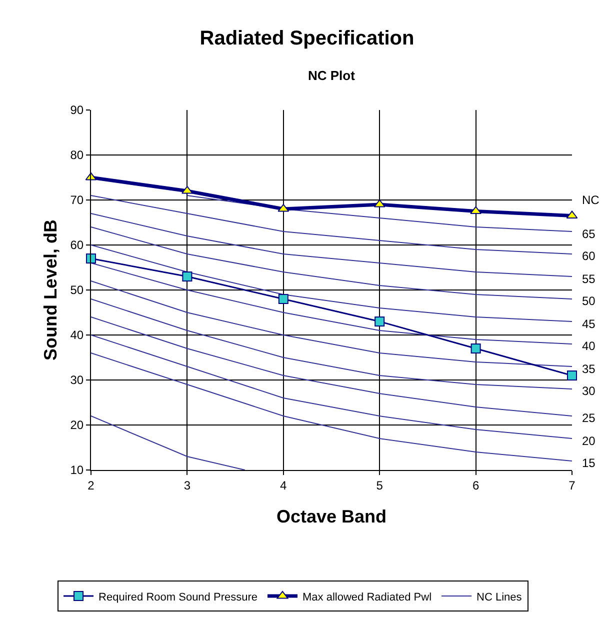  I want to click on x-axis-title: Octave Band, so click(331, 516).